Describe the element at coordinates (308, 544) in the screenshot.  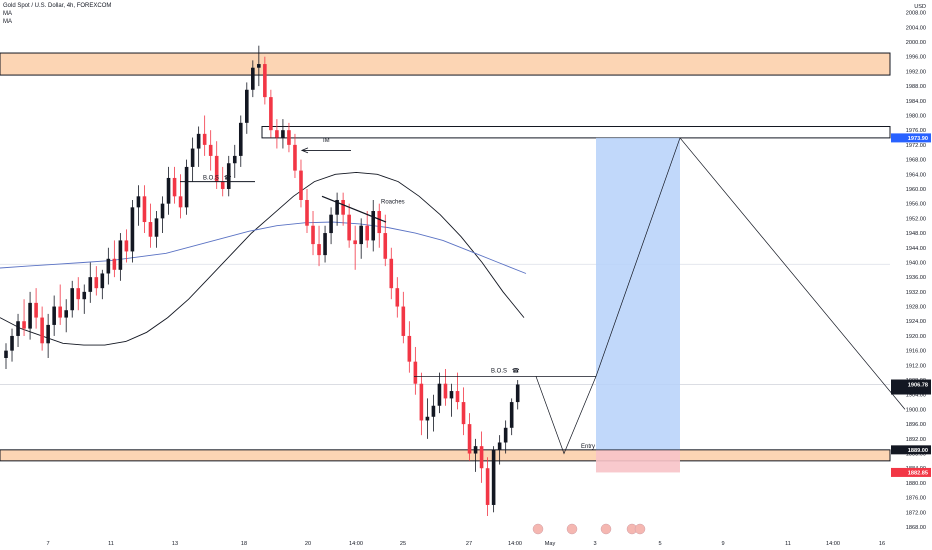
I see `time-tick-label: 20` at that location.